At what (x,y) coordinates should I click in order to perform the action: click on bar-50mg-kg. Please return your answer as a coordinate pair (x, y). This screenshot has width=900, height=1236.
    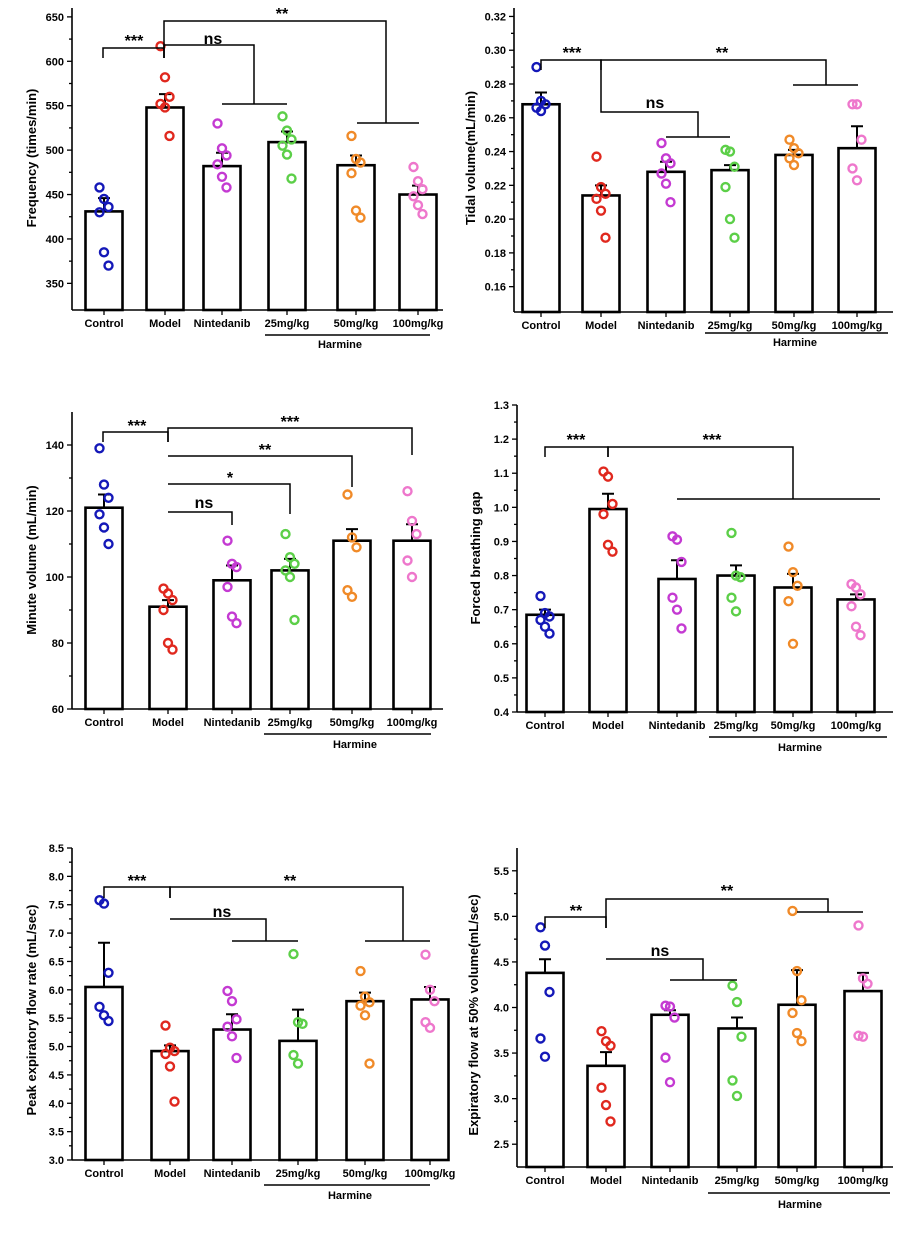
    Looking at the image, I should click on (365, 1080).